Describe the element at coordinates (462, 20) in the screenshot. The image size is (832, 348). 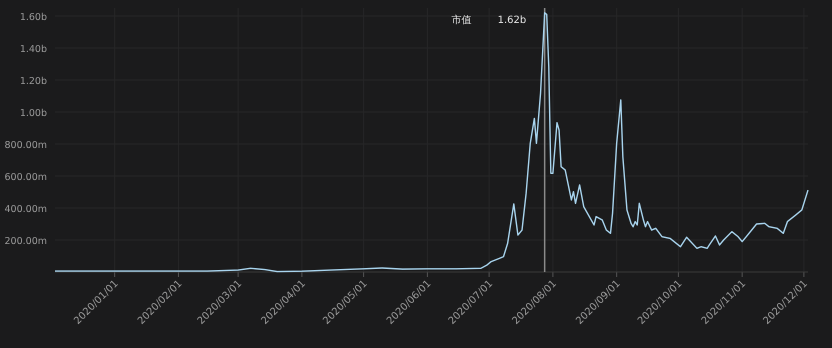
I see `text: 市值` at that location.